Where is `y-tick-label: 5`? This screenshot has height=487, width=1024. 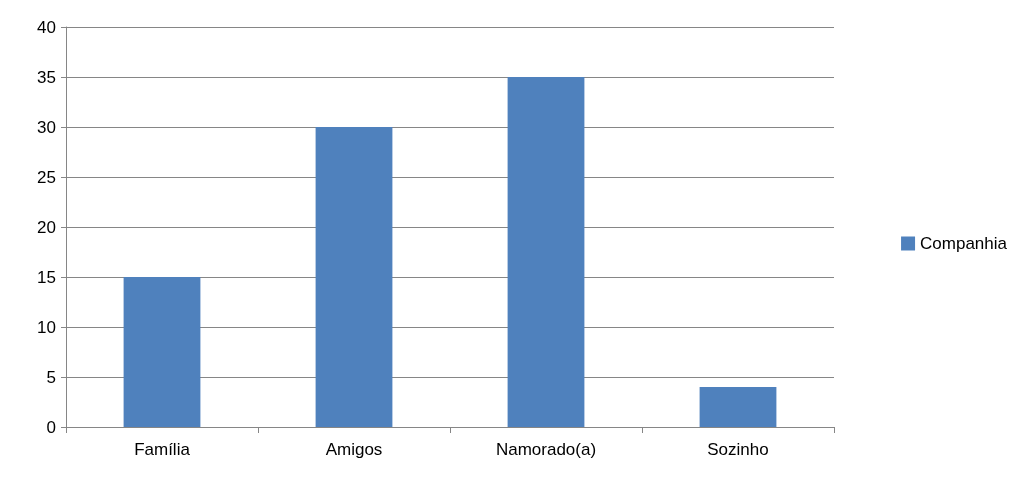
y-tick-label: 5 is located at coordinates (51, 377).